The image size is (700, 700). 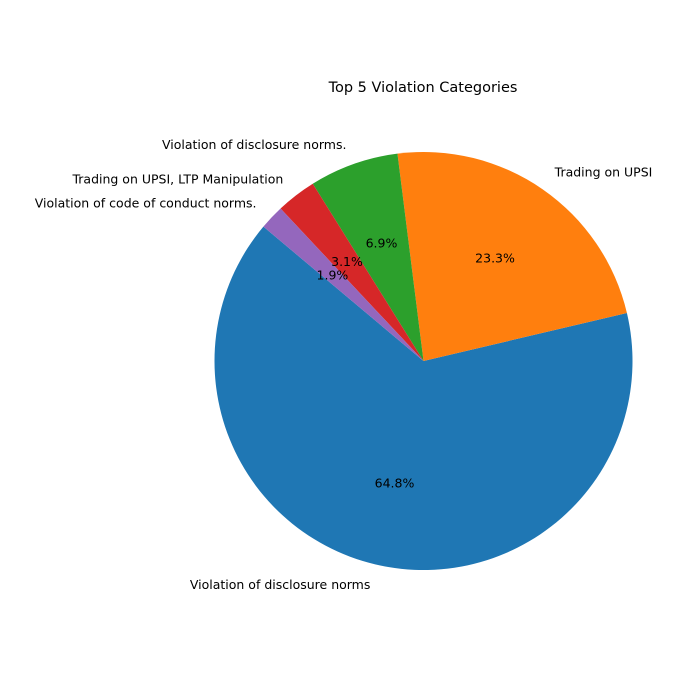 I want to click on slice-label-trading-on-upsi-ltp-manipulation: Trading on UPSI, LTP Manipulation, so click(x=177, y=178).